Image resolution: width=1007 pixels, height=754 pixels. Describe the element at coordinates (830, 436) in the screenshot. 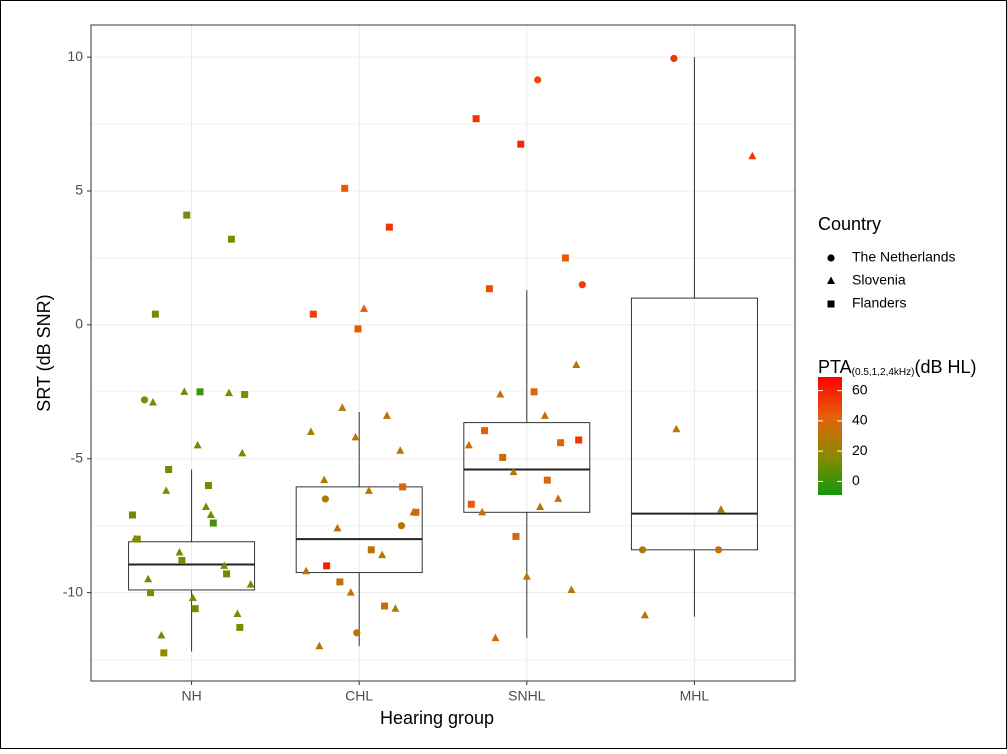

I see `colorbar` at that location.